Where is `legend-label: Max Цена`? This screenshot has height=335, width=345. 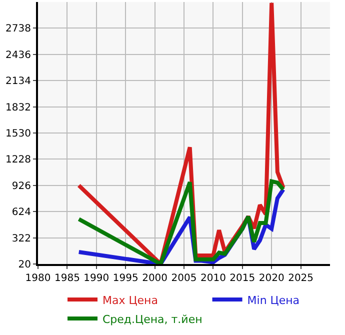
legend-label: Max Цена is located at coordinates (130, 300).